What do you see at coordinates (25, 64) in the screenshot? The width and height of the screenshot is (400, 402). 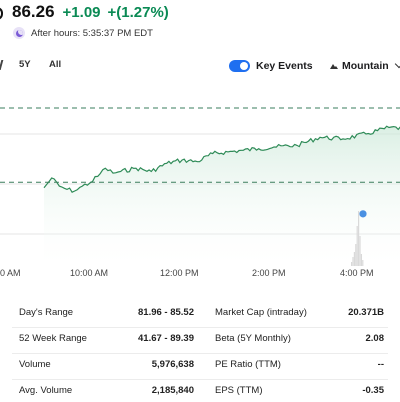 I see `tab-5y: 5Y` at bounding box center [25, 64].